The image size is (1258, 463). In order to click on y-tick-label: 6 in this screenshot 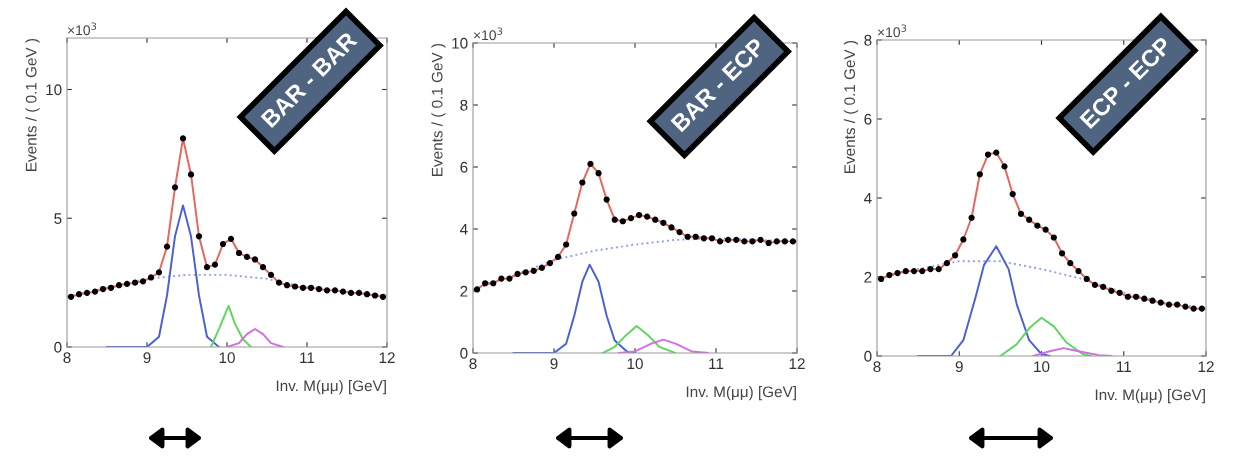, I will do `click(464, 167)`.